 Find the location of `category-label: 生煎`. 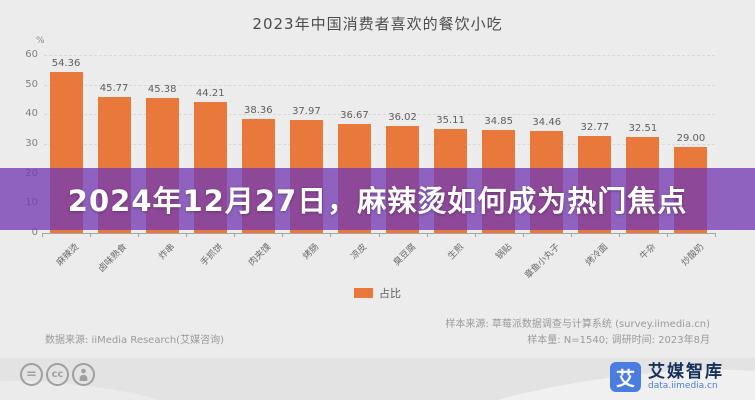

category-label: 生煎 is located at coordinates (455, 252).